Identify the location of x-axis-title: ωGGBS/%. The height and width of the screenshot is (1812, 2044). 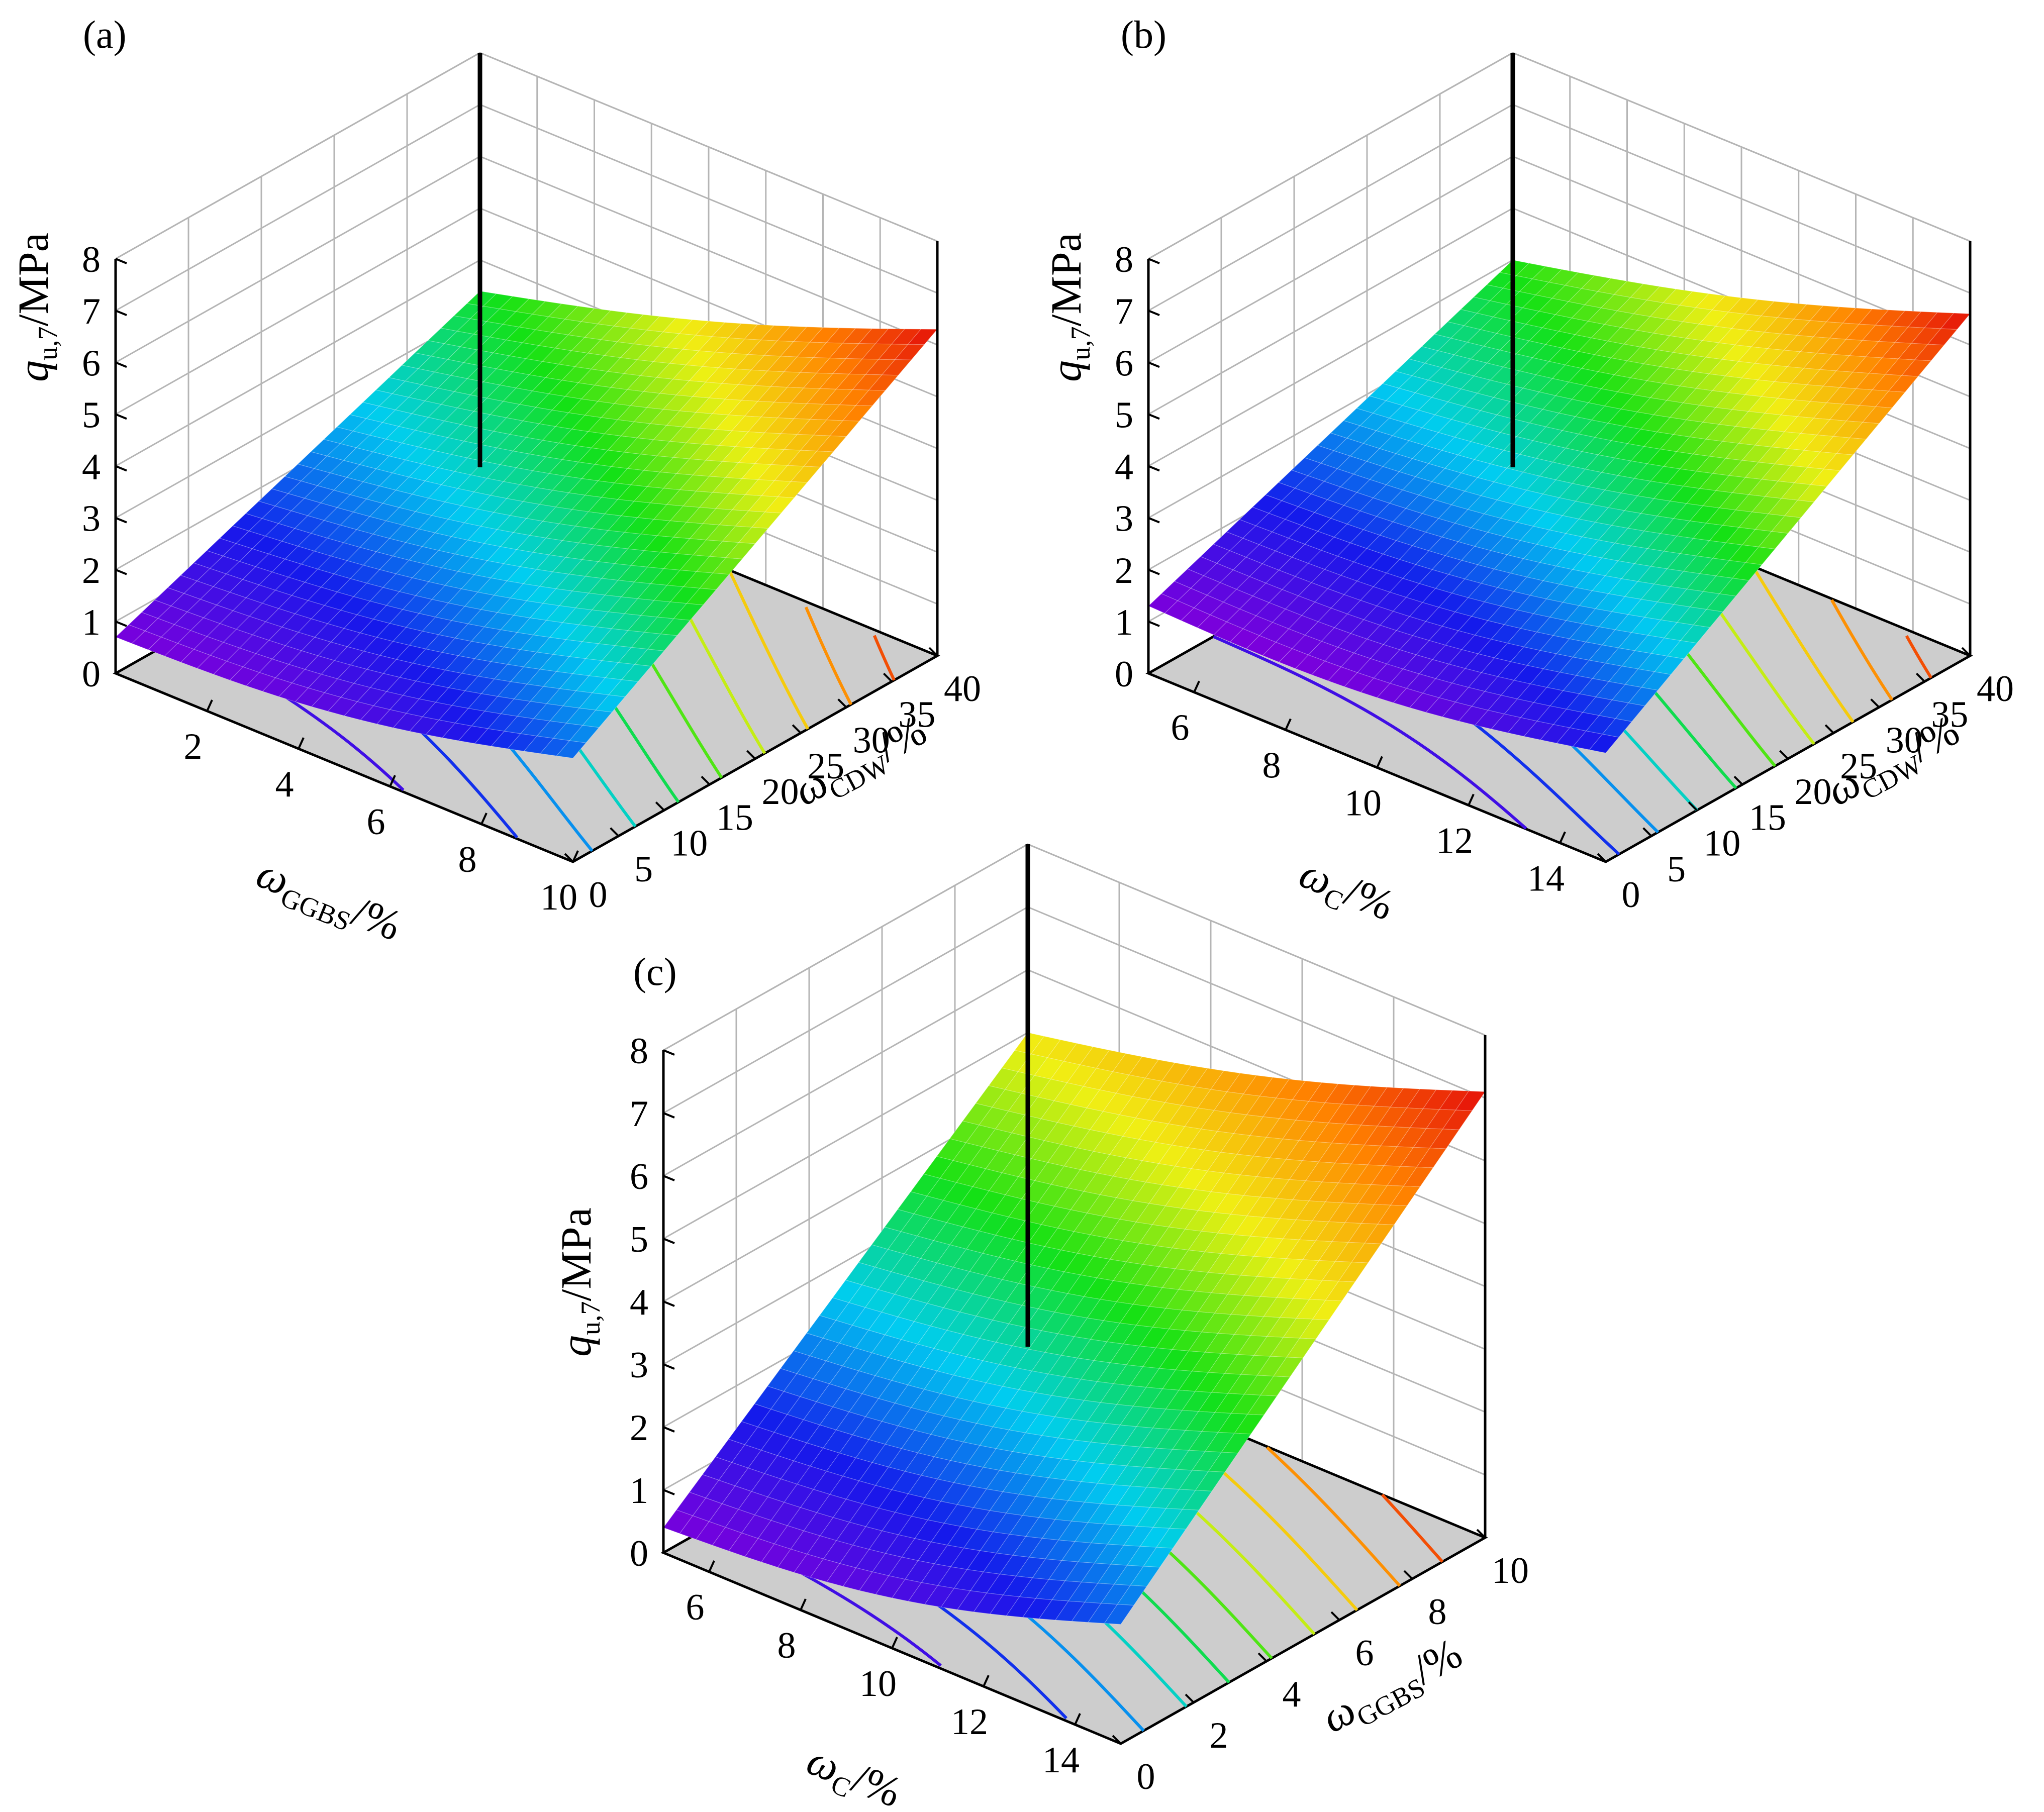
(328, 902).